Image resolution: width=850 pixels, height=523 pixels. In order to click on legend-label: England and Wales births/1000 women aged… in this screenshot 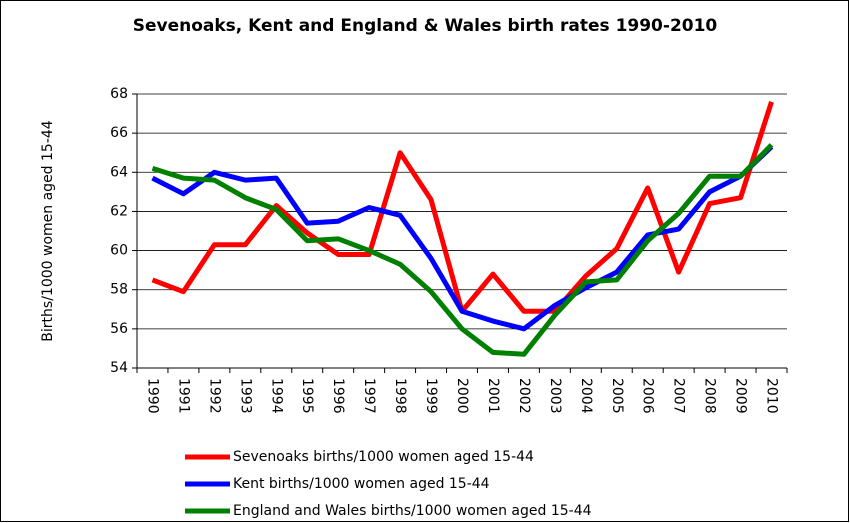, I will do `click(412, 511)`.